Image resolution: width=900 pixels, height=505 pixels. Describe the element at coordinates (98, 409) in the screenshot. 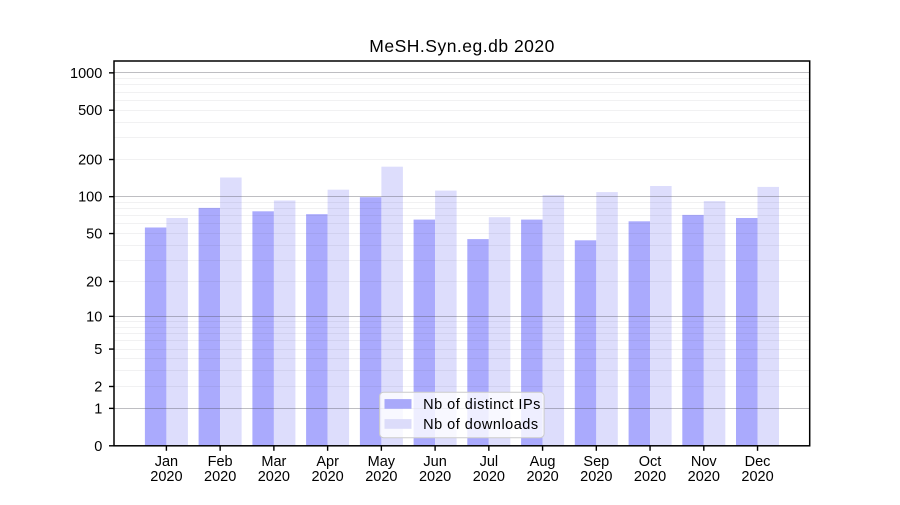

I see `svg-text: 1` at that location.